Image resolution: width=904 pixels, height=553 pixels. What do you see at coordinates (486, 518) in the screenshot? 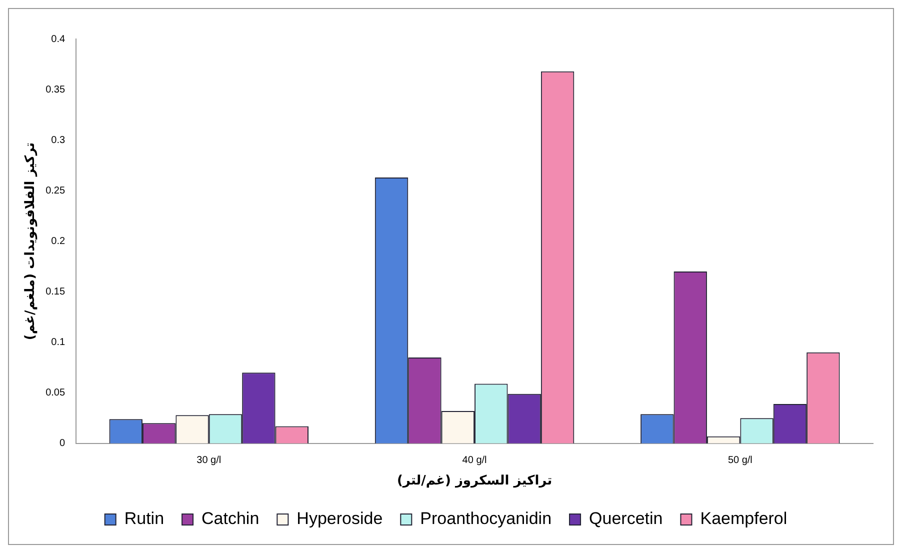
I see `legend-label: Proanthocyanidin` at bounding box center [486, 518].